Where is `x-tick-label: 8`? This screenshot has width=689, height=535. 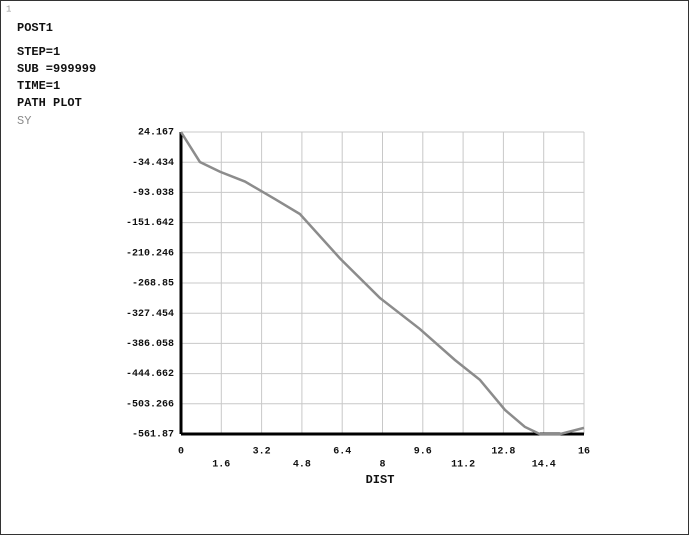 x-tick-label: 8 is located at coordinates (382, 465).